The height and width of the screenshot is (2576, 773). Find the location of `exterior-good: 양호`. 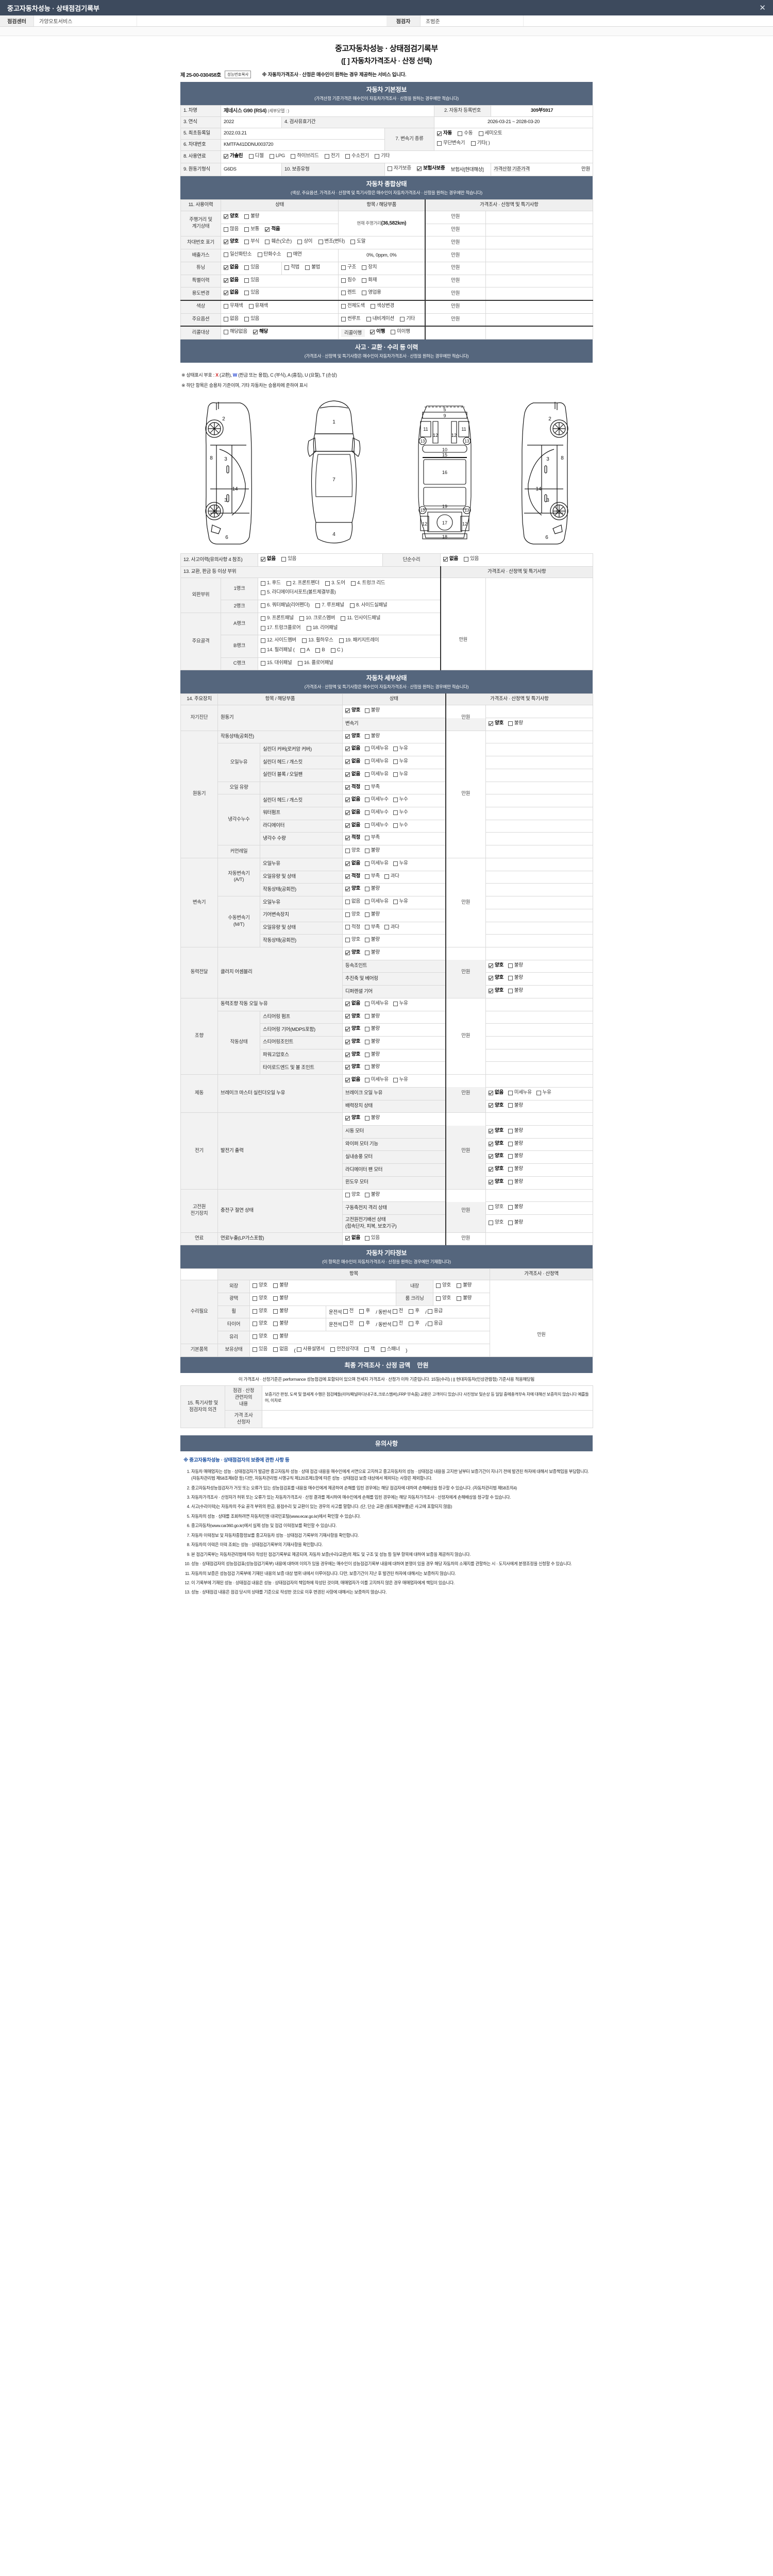

exterior-good: 양호 is located at coordinates (260, 1285).